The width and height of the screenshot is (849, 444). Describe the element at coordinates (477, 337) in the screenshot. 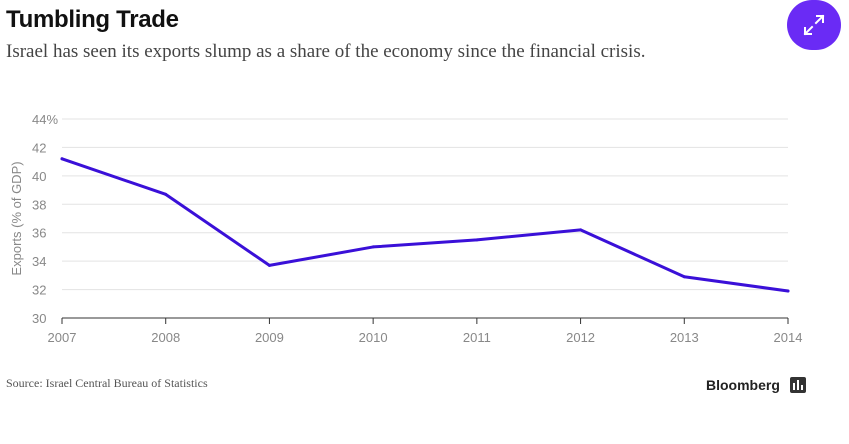

I see `x-tick-label: 2011` at that location.